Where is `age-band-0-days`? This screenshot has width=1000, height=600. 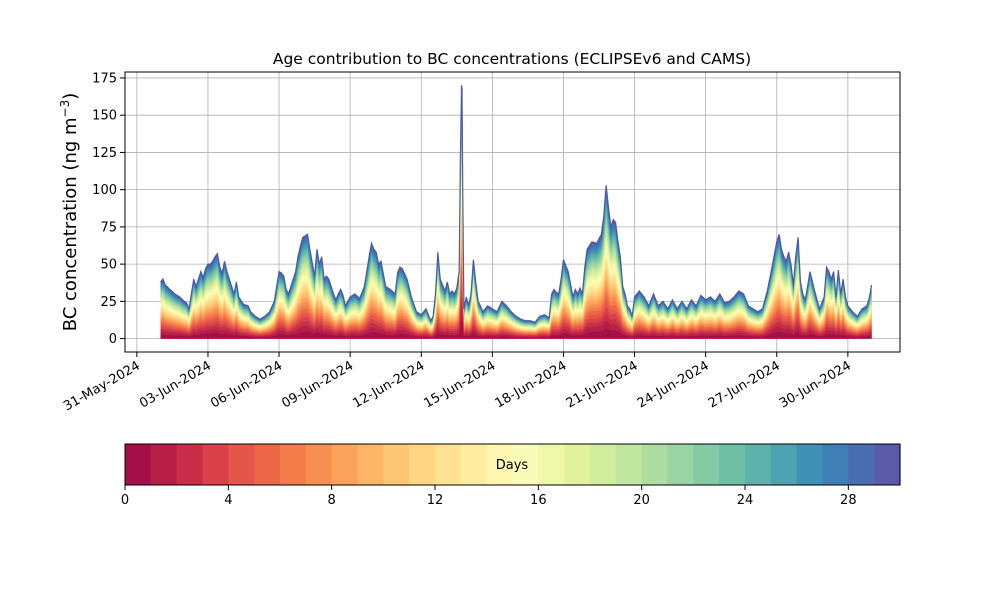
age-band-0-days is located at coordinates (516, 329).